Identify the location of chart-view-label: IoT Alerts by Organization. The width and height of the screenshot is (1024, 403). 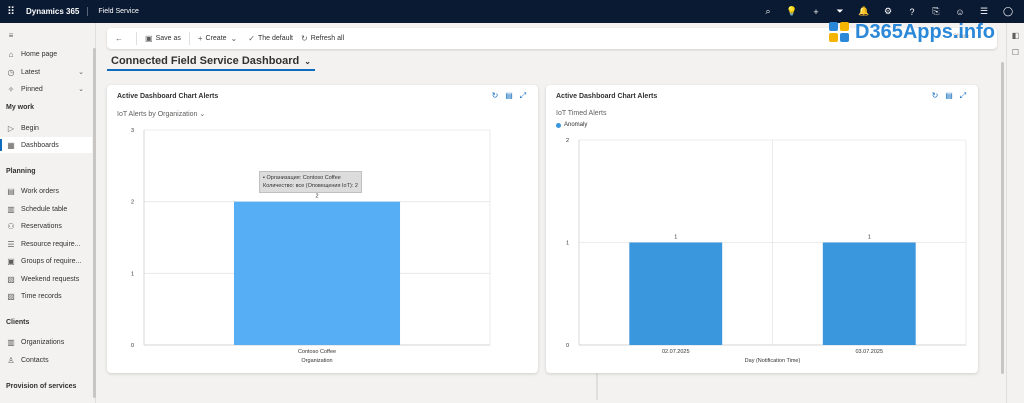
(157, 114).